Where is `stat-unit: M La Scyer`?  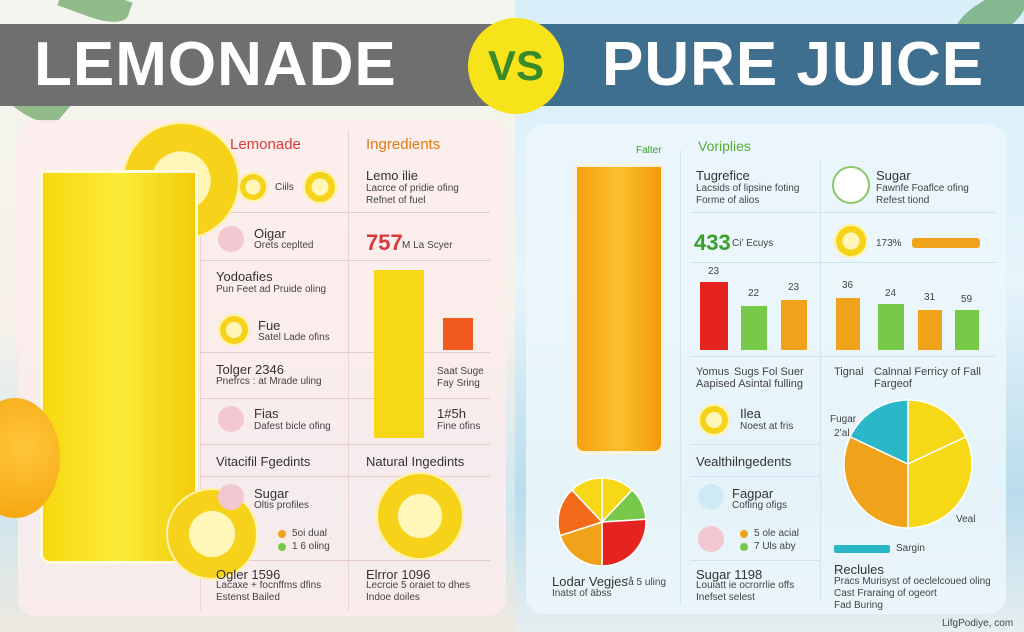 stat-unit: M La Scyer is located at coordinates (427, 245).